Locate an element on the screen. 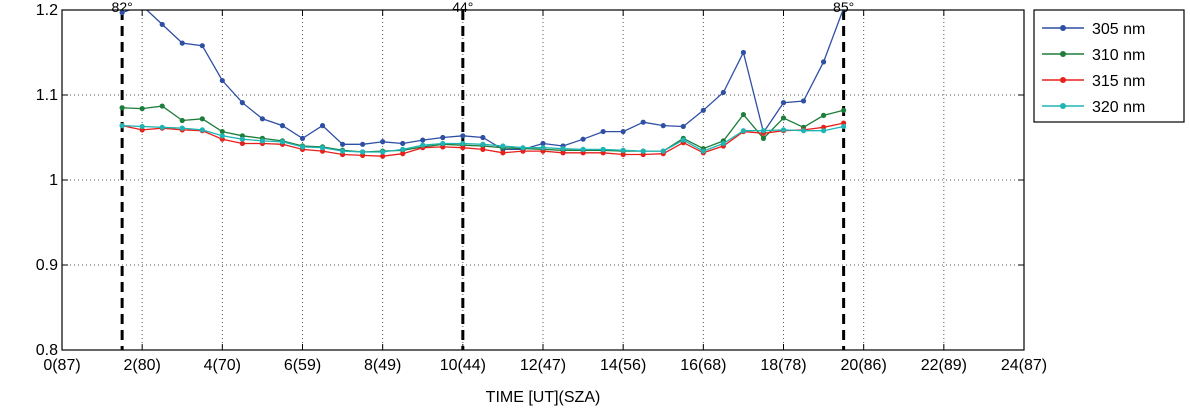  y-tick-label: 1 is located at coordinates (53, 180).